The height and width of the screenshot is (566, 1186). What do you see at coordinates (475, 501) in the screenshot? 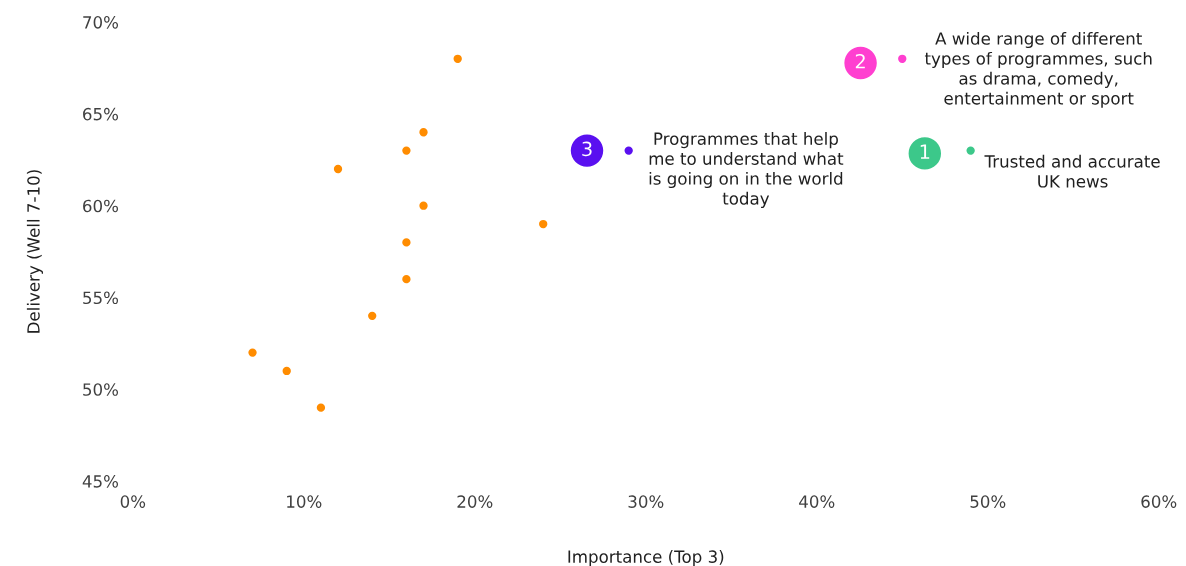
I see `x-tick-label: 20%` at bounding box center [475, 501].